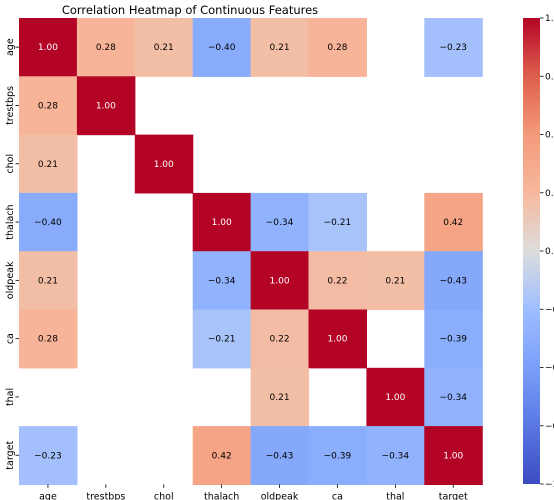  I want to click on colorbar-tick-label: 0.25, so click(549, 194).